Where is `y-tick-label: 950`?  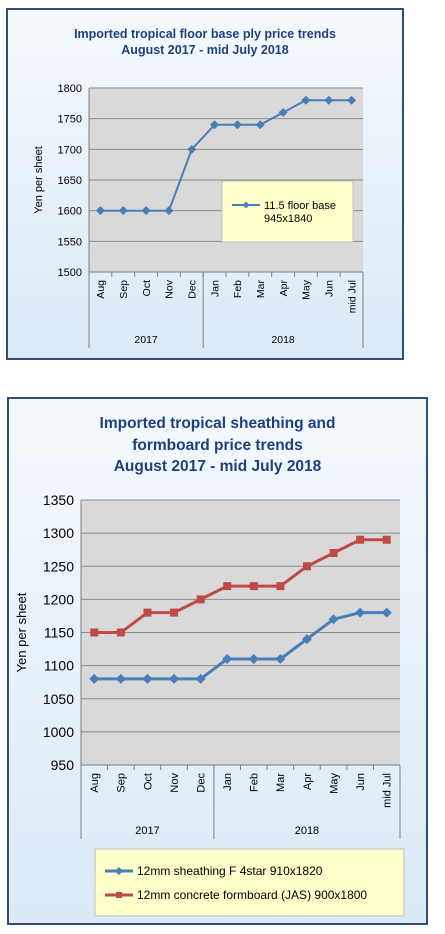
y-tick-label: 950 is located at coordinates (63, 765).